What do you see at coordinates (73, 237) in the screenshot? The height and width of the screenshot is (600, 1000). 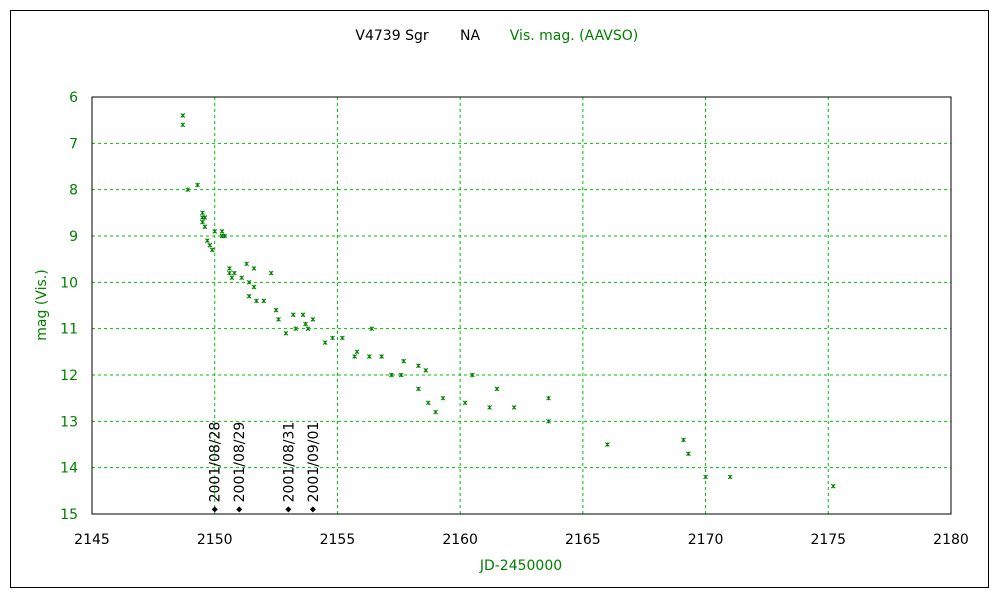 I see `y-tick-label: 9` at bounding box center [73, 237].